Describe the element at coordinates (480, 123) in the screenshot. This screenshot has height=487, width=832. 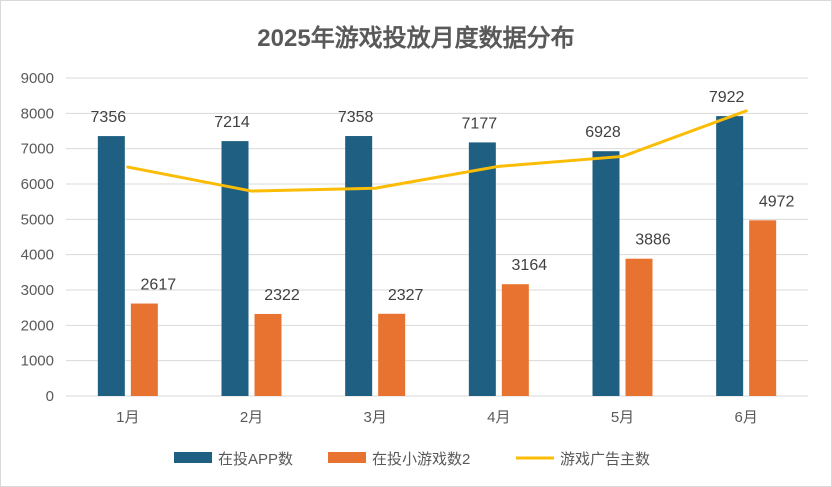
I see `data-label: 7177` at that location.